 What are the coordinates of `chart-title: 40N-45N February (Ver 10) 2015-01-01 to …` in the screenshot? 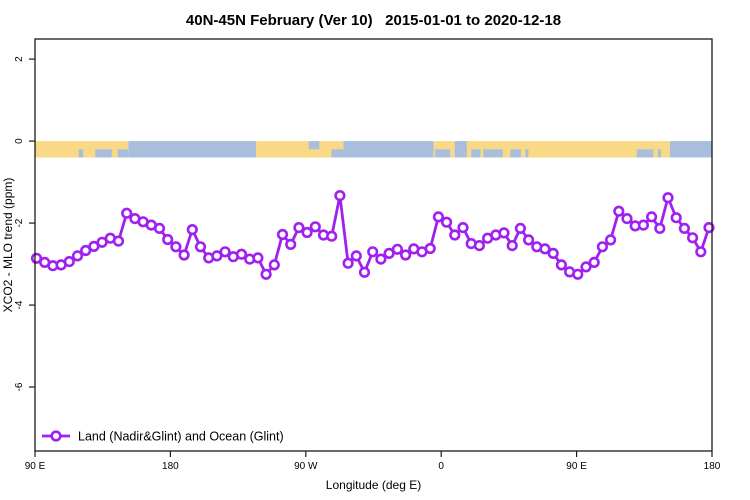 It's located at (373, 20).